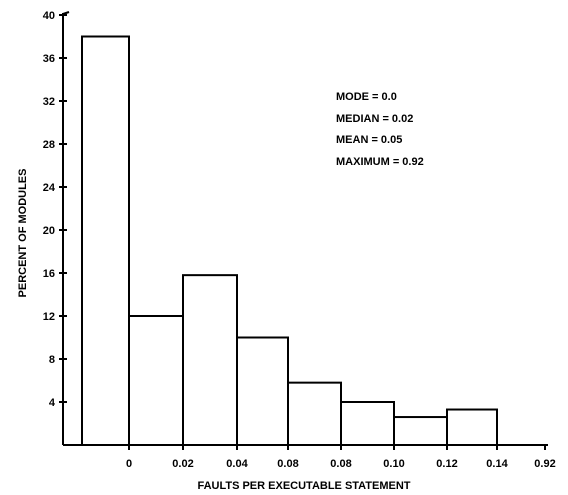 The image size is (568, 495). Describe the element at coordinates (303, 486) in the screenshot. I see `x-axis-title: FAULTS PER EXECUTABLE STATEMENT` at that location.